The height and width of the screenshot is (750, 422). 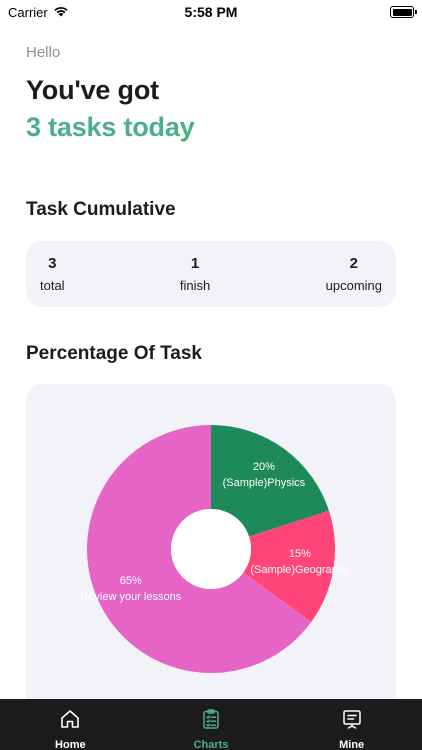 What do you see at coordinates (353, 263) in the screenshot?
I see `stat-upcoming-value: 2` at bounding box center [353, 263].